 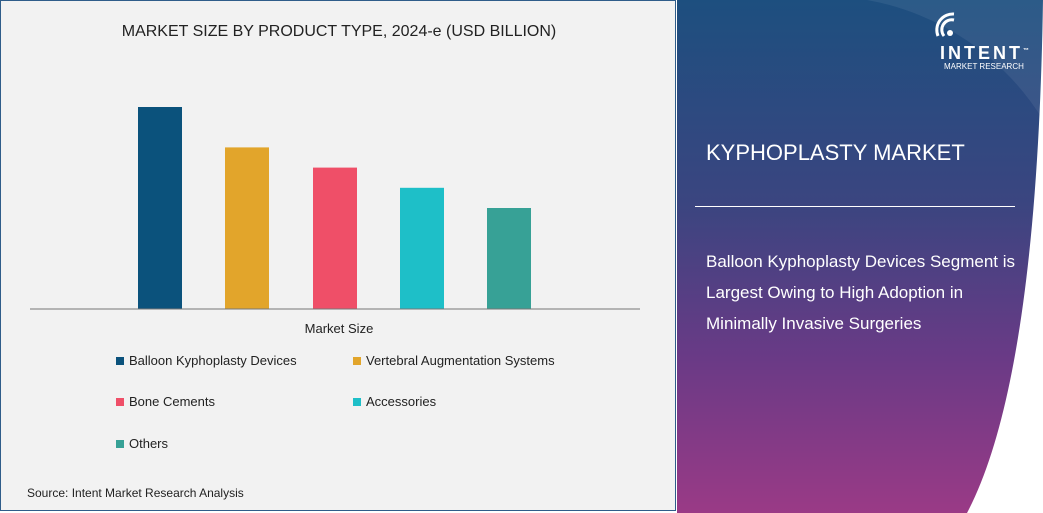 What do you see at coordinates (149, 443) in the screenshot?
I see `legend-label: Others` at bounding box center [149, 443].